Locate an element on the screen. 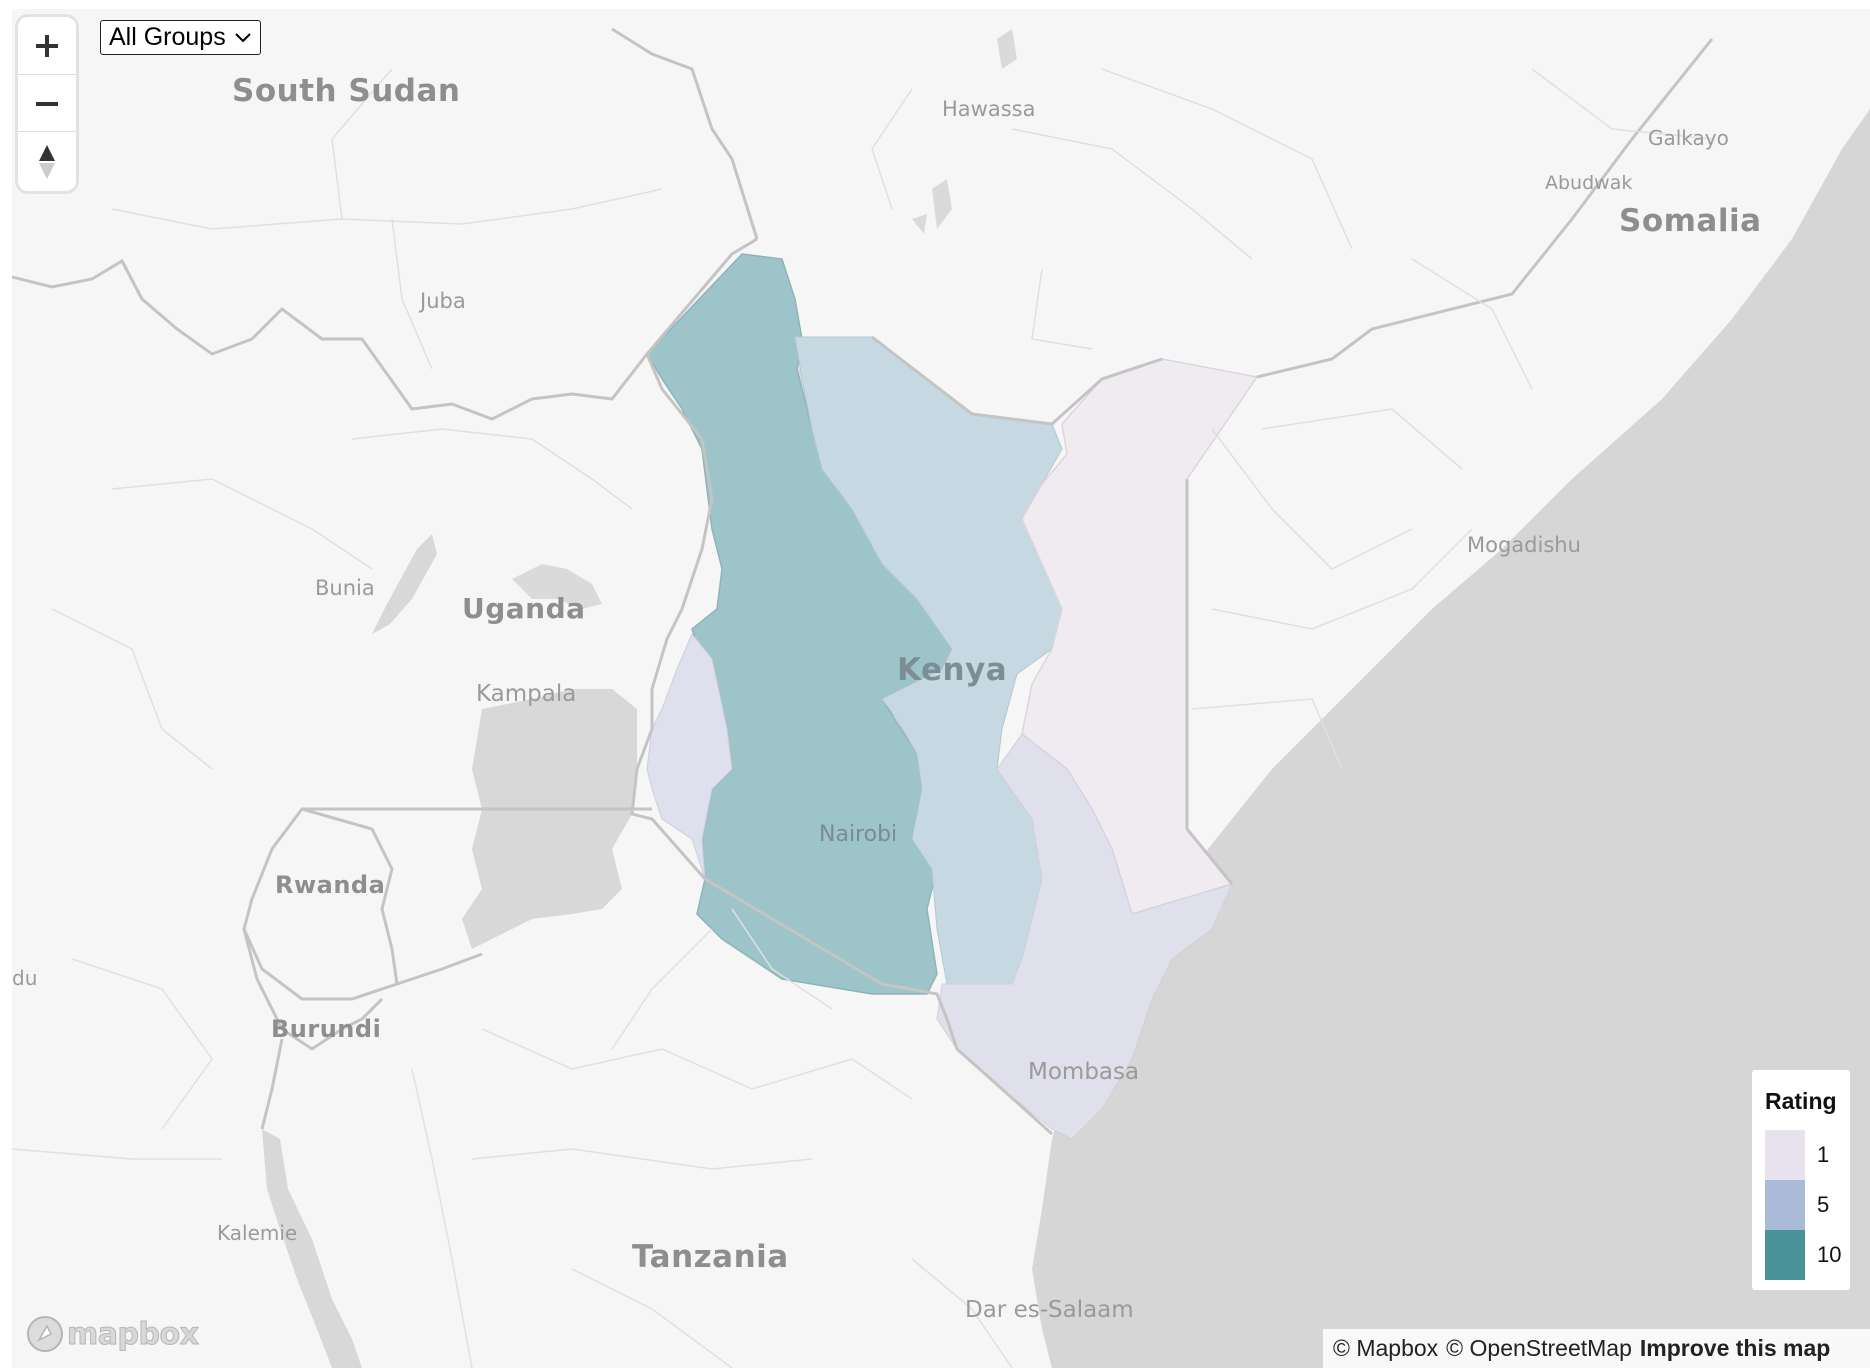  label-burundi: Burundi is located at coordinates (326, 1029).